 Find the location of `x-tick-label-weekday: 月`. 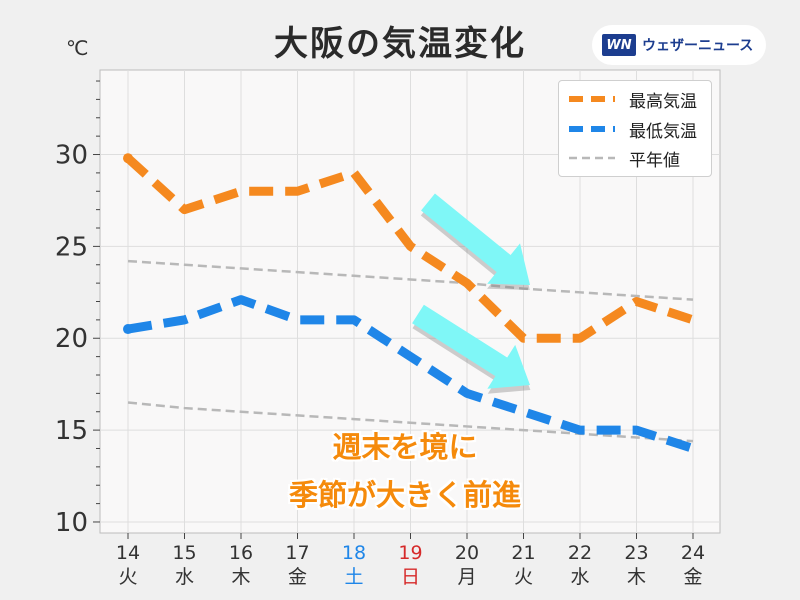

x-tick-label-weekday: 月 is located at coordinates (466, 577).